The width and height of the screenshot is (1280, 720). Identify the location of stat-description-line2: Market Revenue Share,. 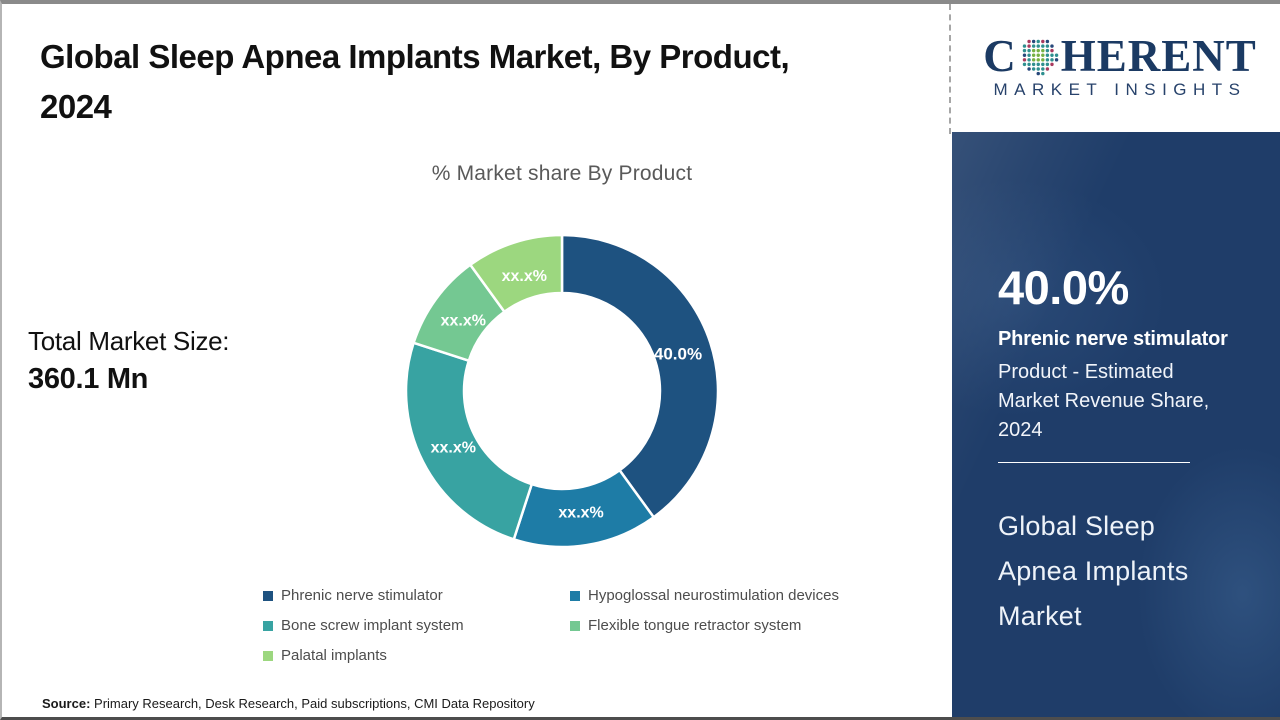
(1104, 401).